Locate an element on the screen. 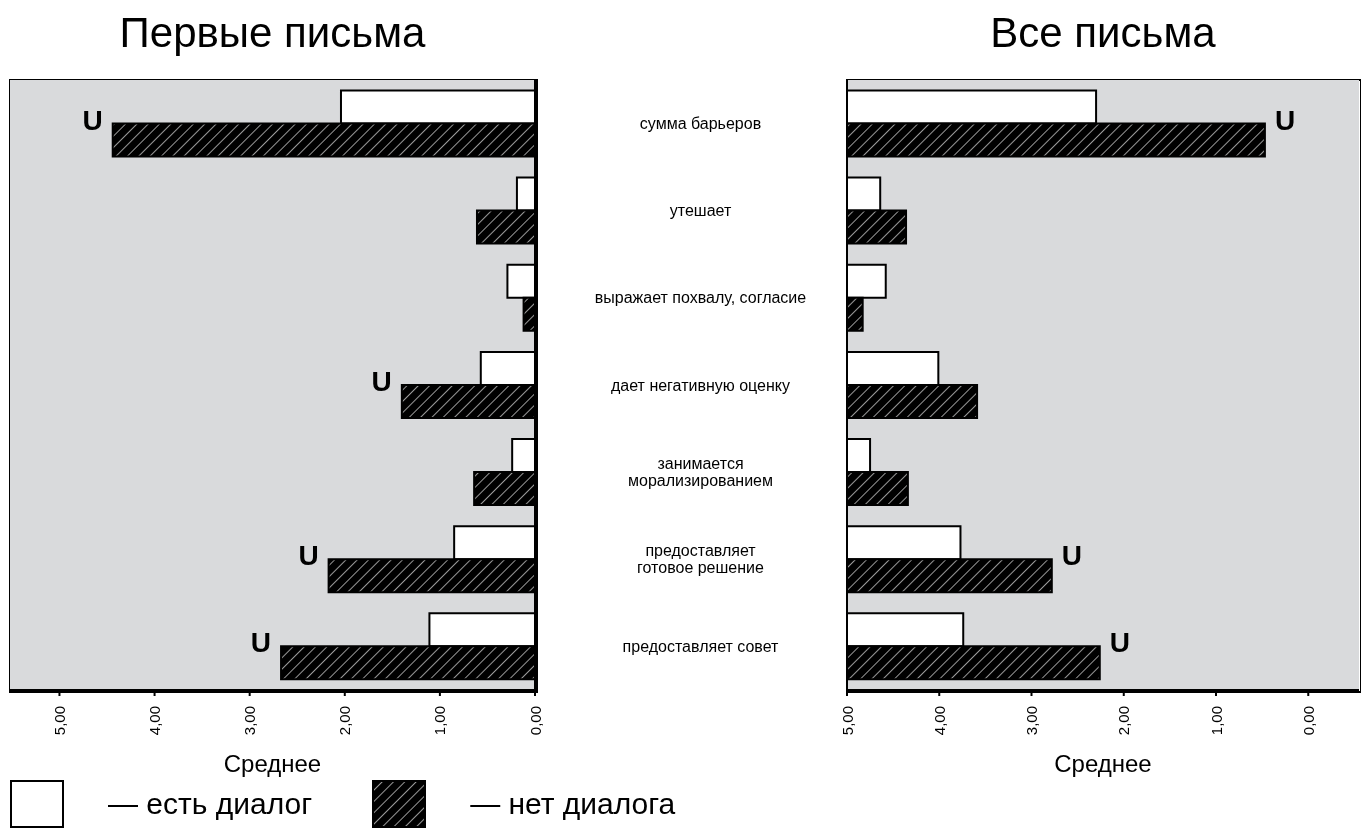  y-tick-label: утешает is located at coordinates (700, 211).